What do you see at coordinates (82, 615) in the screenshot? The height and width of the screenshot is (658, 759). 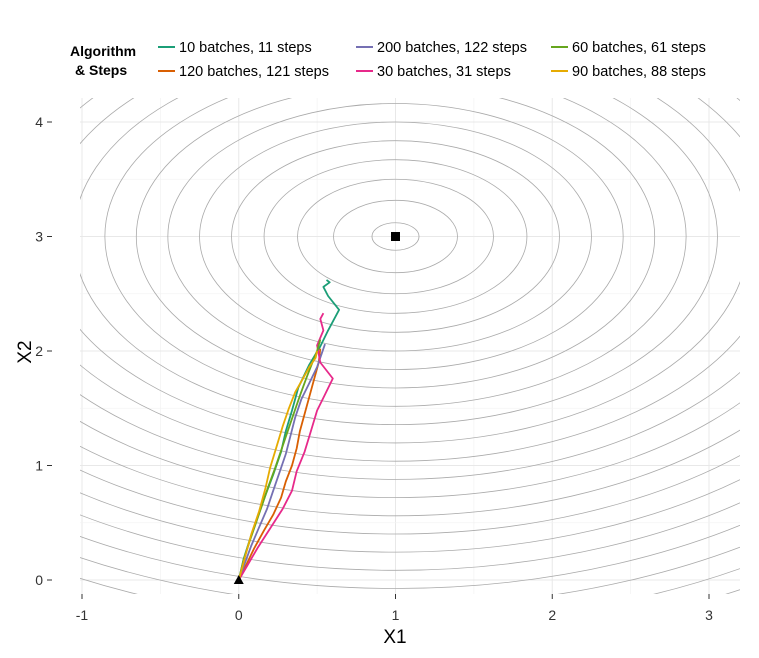 I see `x-tick-label: -1` at bounding box center [82, 615].